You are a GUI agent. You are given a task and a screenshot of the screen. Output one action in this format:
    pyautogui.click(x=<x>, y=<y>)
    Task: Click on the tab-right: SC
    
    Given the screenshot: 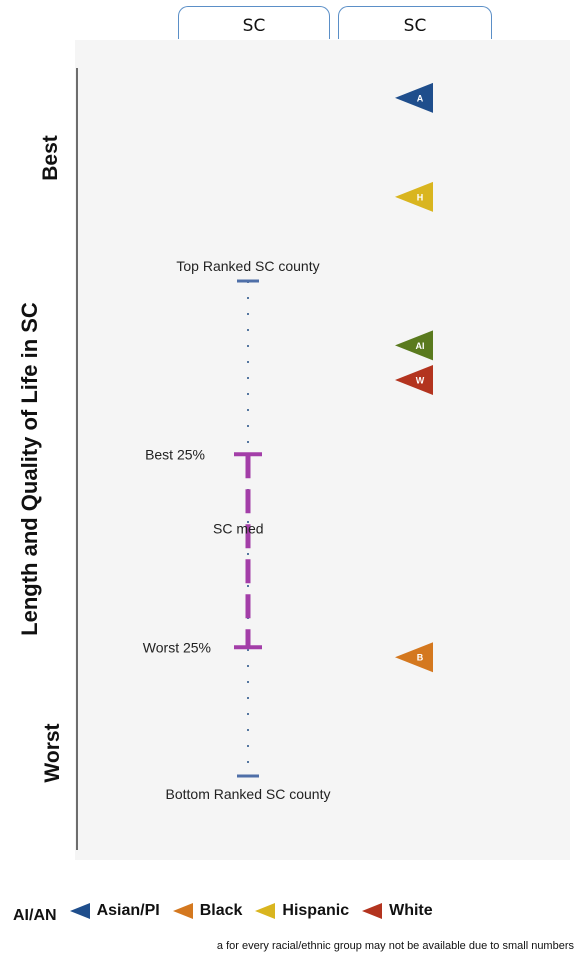 What is the action you would take?
    pyautogui.click(x=415, y=22)
    